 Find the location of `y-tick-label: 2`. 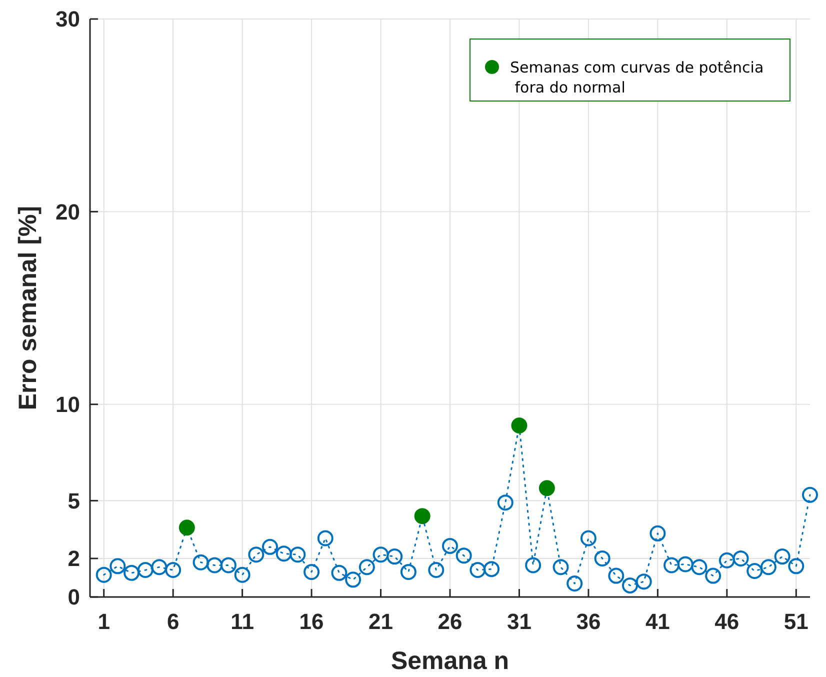

y-tick-label: 2 is located at coordinates (74, 559).